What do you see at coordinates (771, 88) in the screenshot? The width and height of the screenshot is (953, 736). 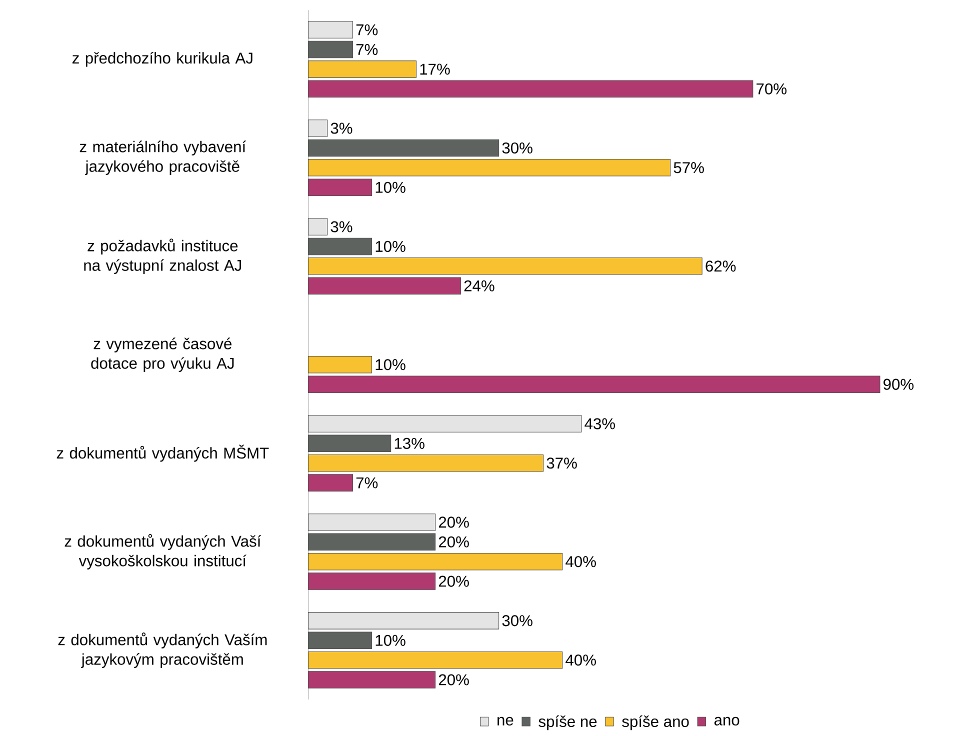 I see `data-label: 70%` at bounding box center [771, 88].